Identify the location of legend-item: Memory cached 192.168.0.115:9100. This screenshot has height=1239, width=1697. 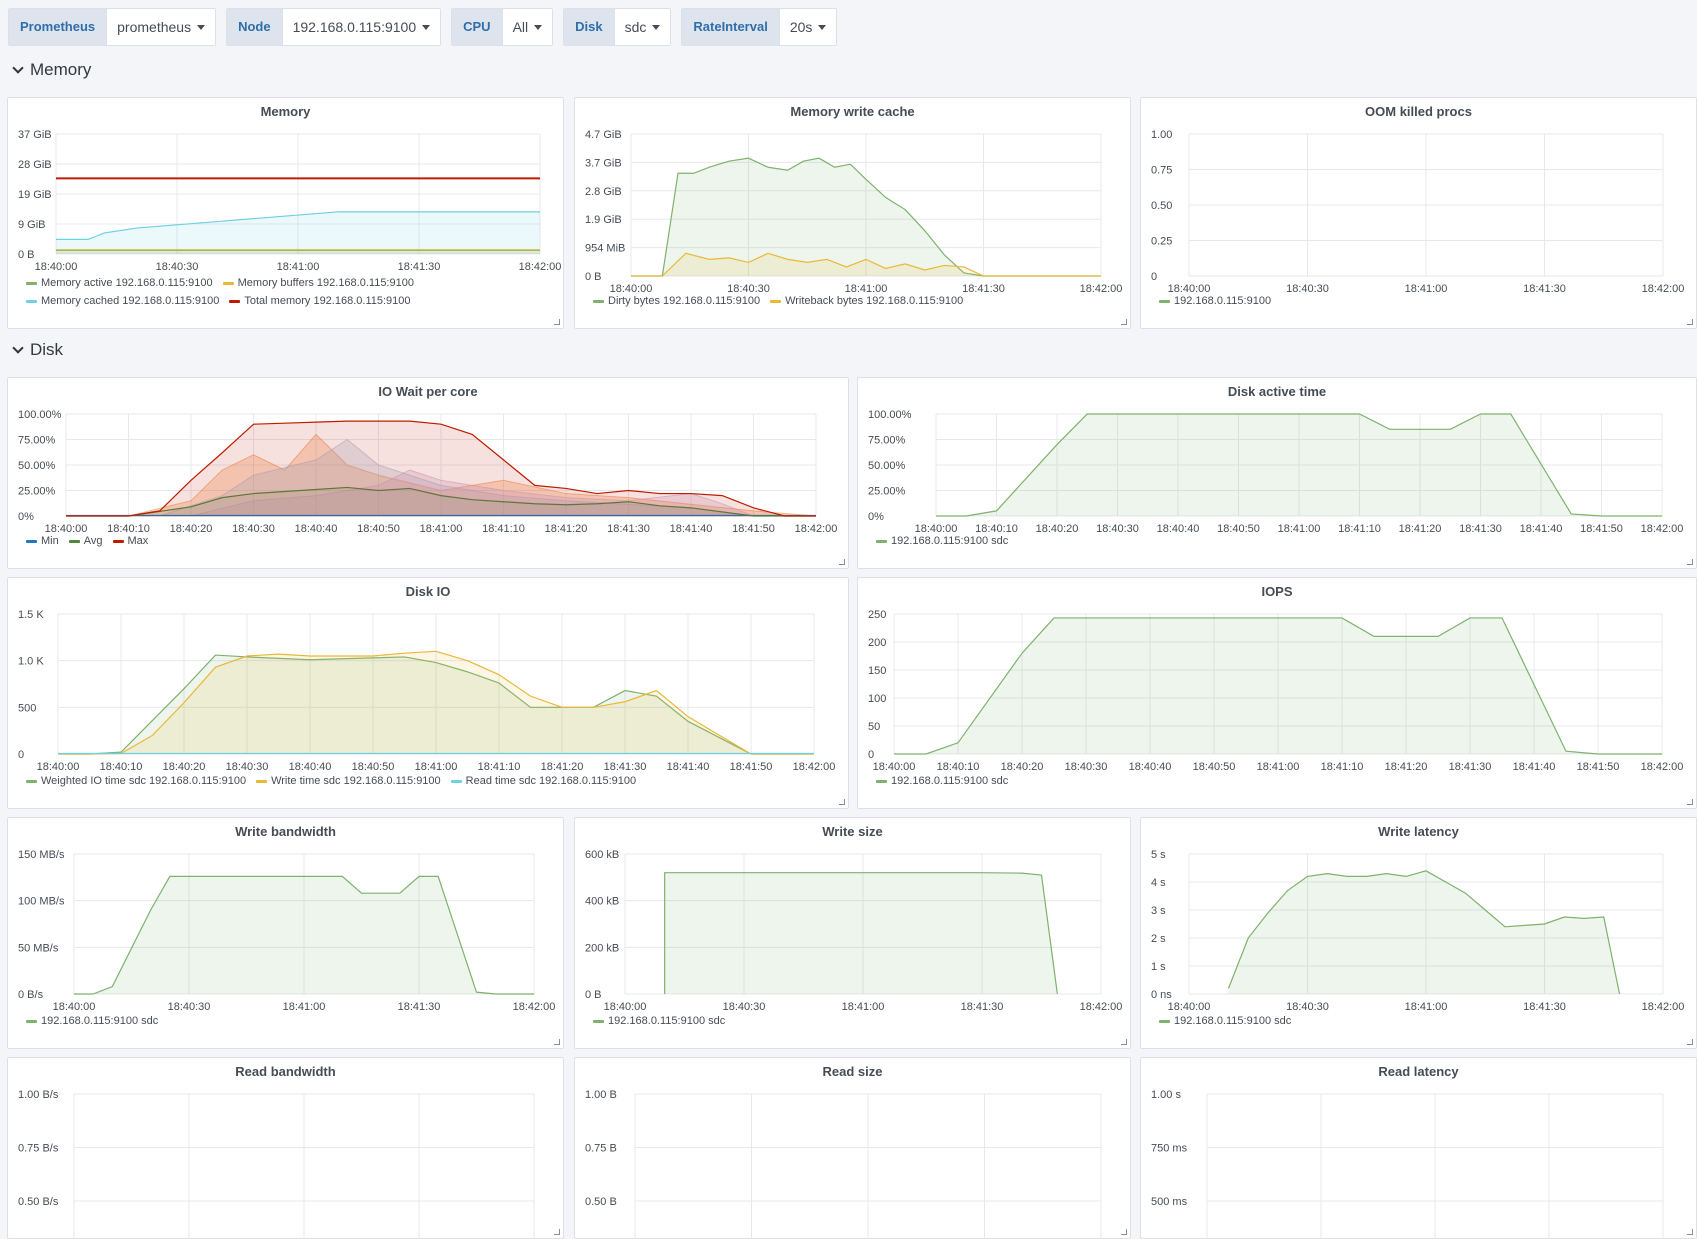
(122, 301).